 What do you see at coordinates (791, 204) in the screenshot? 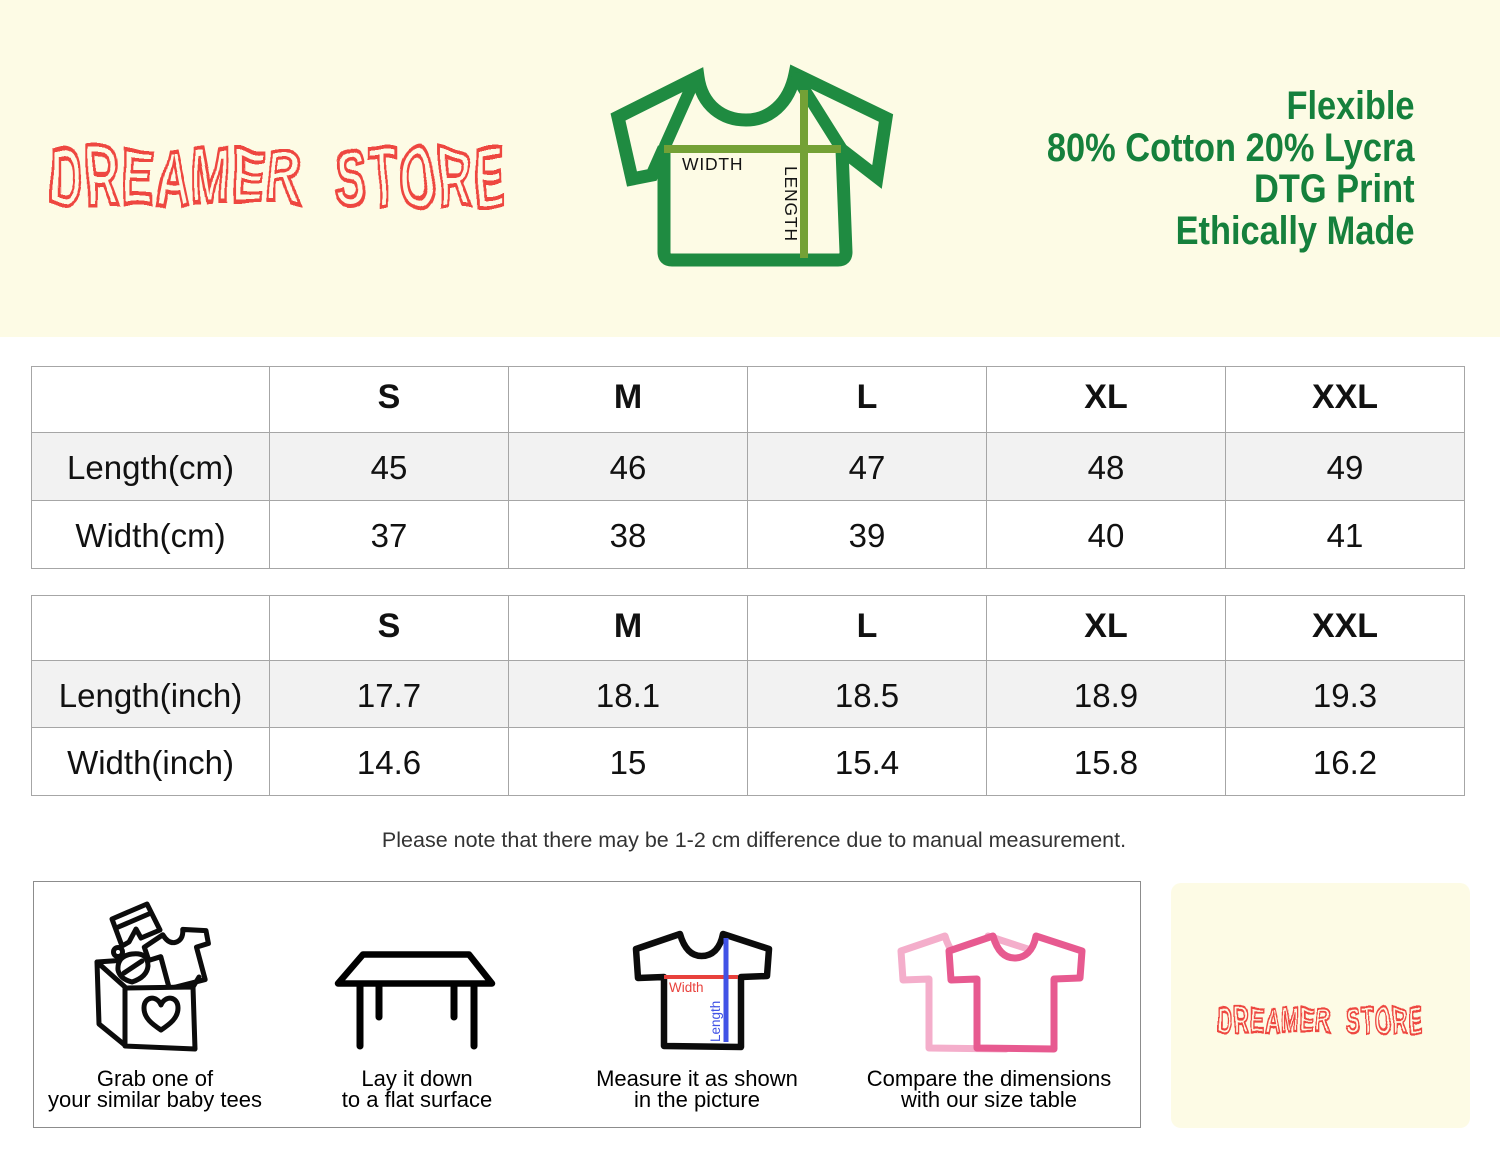
I see `svg-text: LENGTH` at bounding box center [791, 204].